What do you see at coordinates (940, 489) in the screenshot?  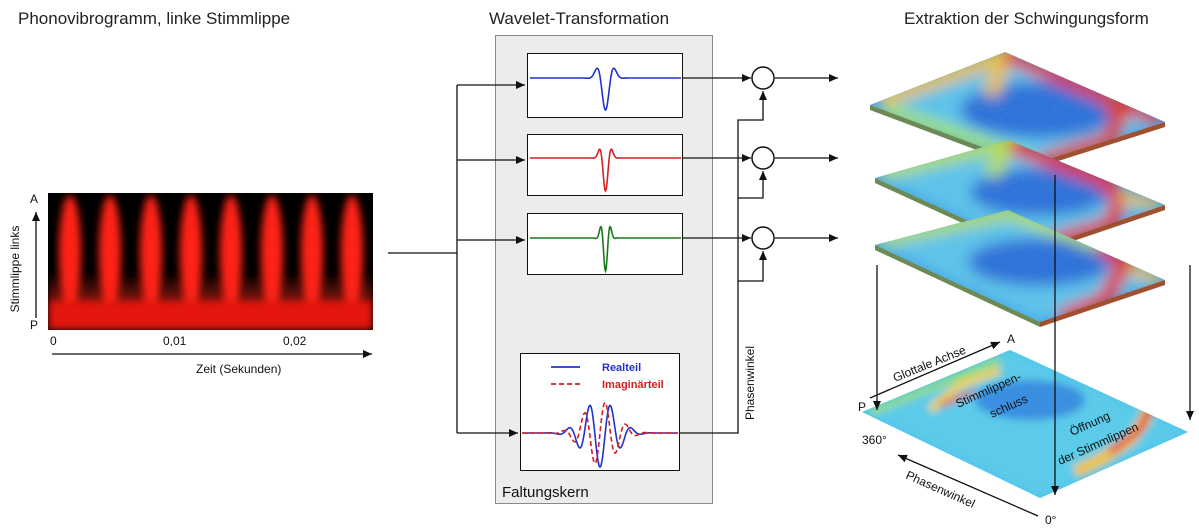 I see `phase-axis-label: Phasenwinkel` at bounding box center [940, 489].